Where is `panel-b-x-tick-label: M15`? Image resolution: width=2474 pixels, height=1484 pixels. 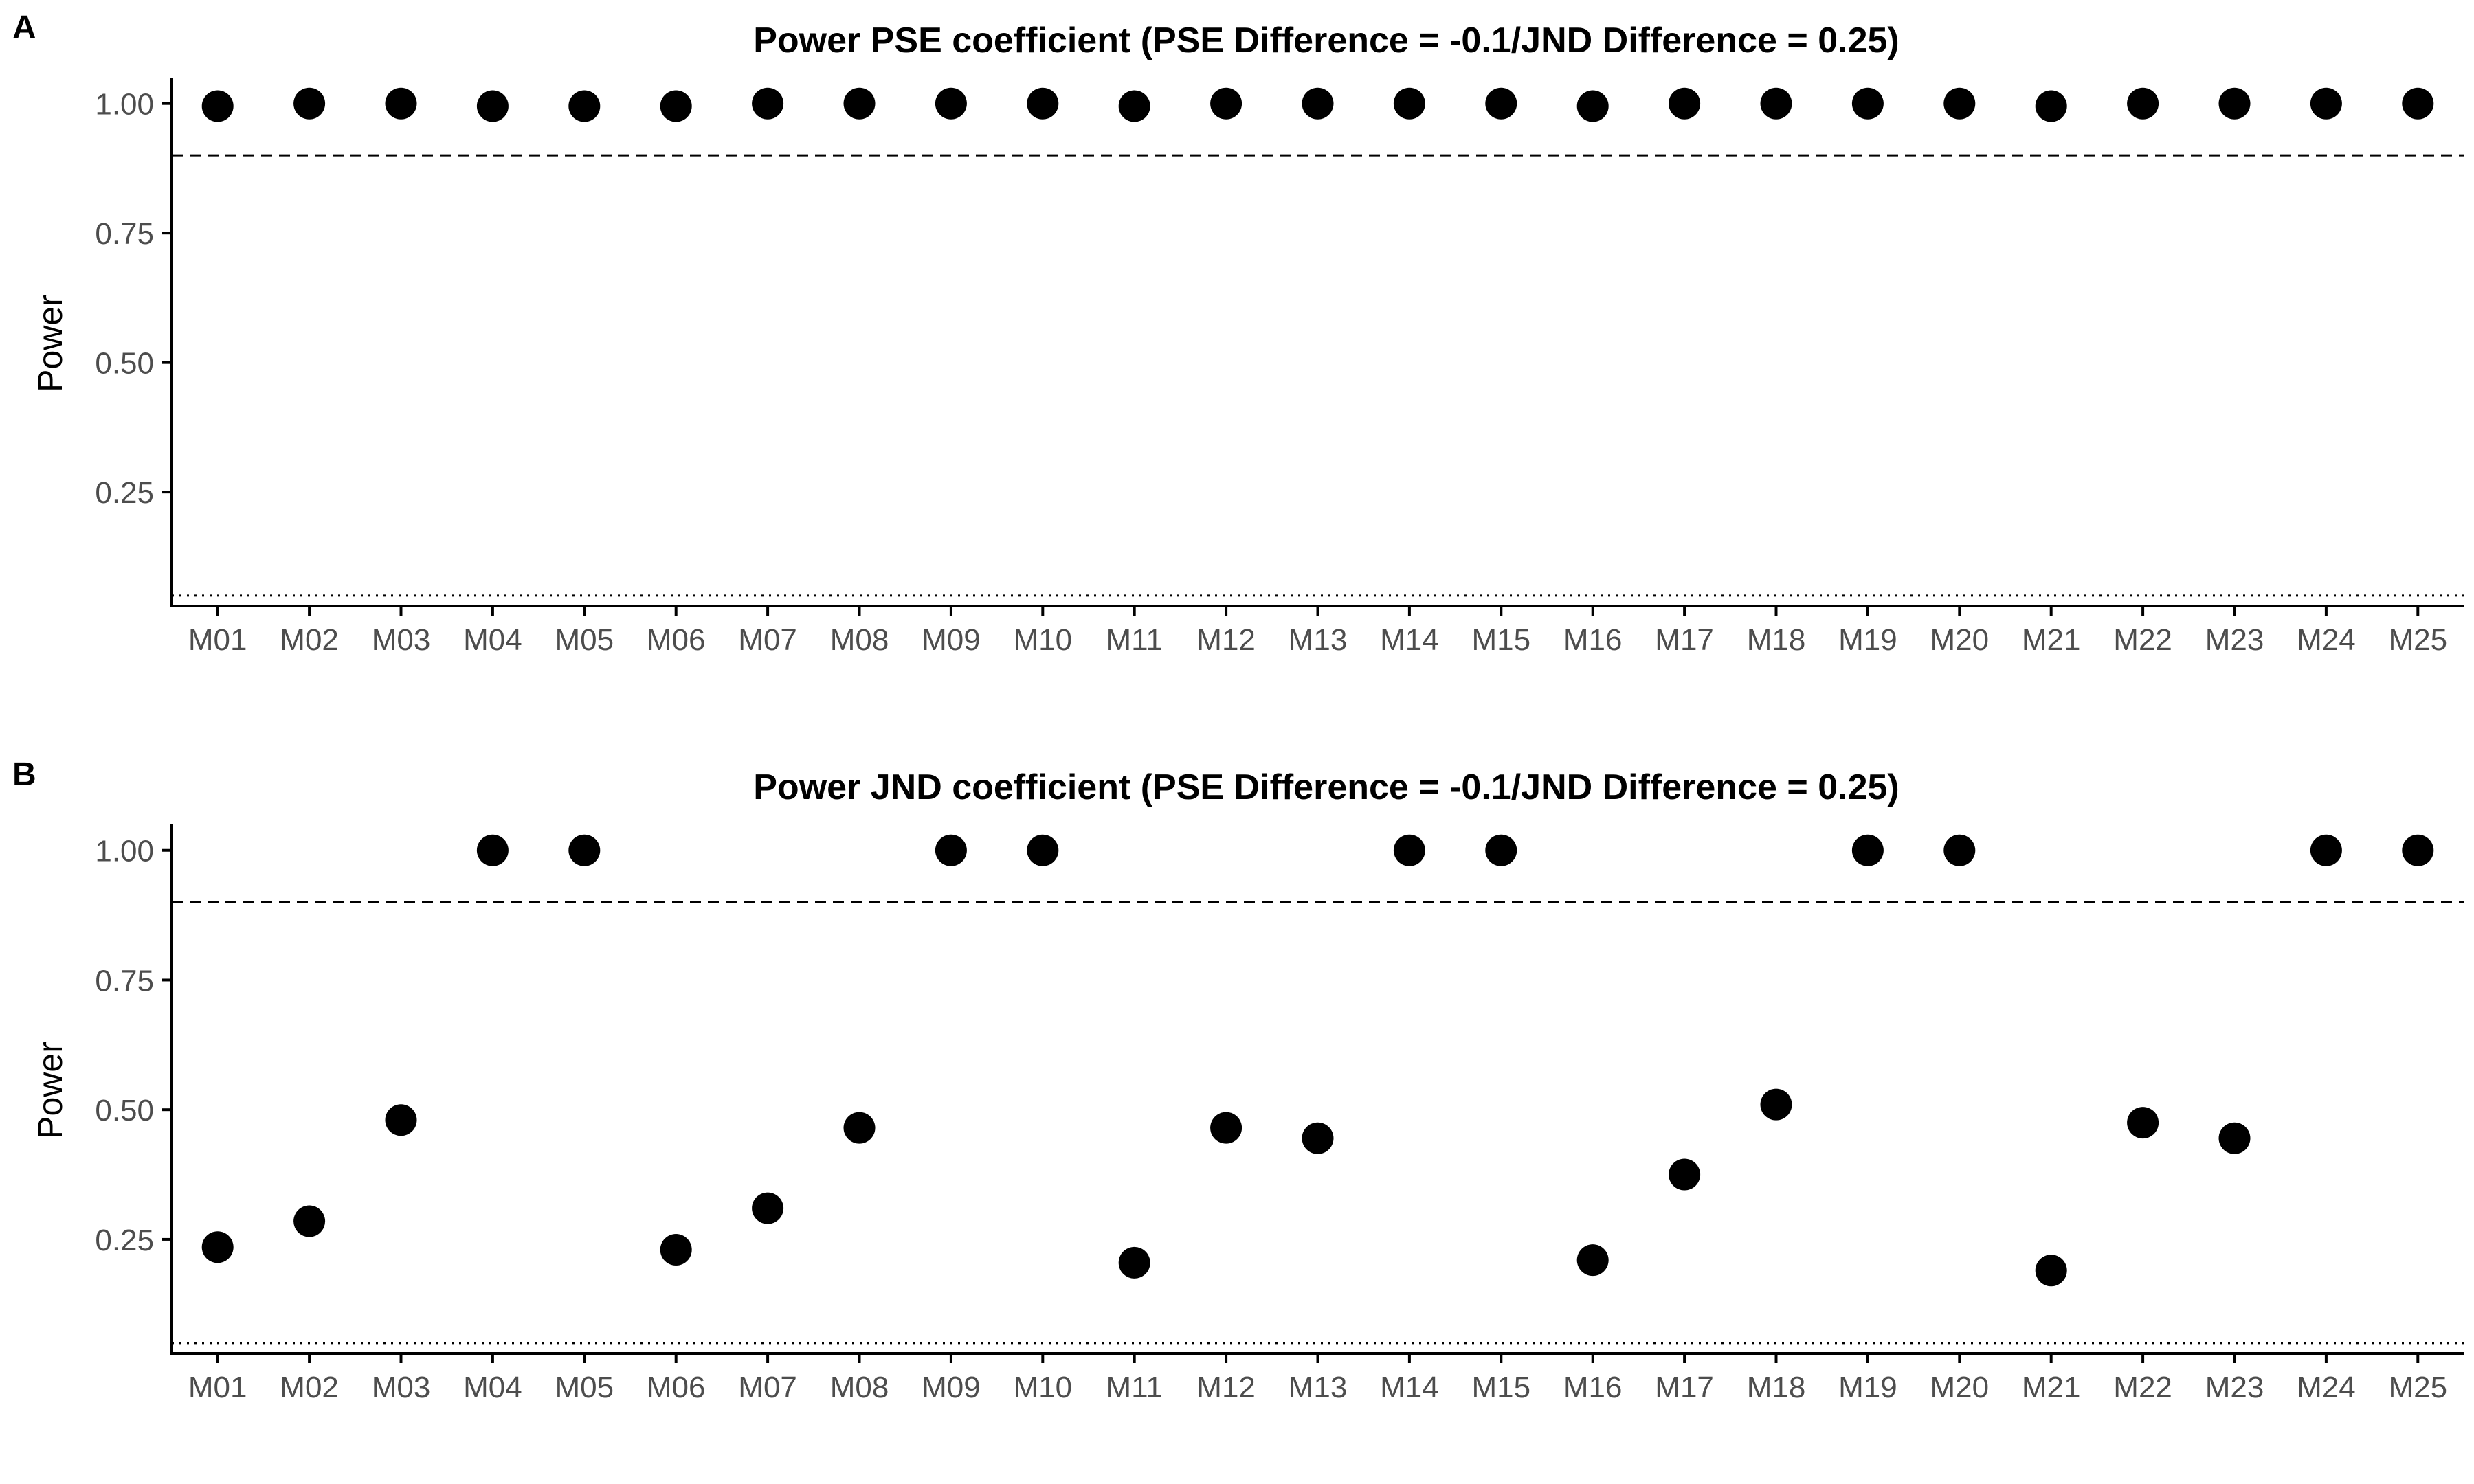 panel-b-x-tick-label: M15 is located at coordinates (1501, 1387).